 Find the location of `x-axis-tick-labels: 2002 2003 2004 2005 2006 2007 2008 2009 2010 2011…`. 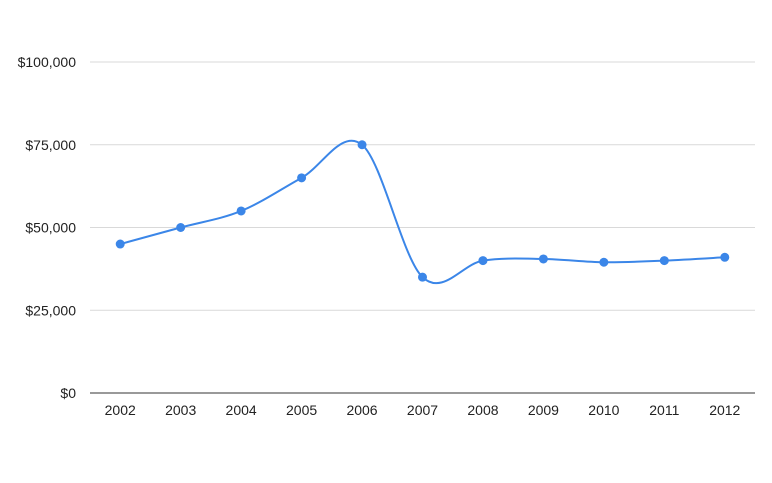

x-axis-tick-labels: 2002 2003 2004 2005 2006 2007 2008 2009 2010 2011… is located at coordinates (423, 410).